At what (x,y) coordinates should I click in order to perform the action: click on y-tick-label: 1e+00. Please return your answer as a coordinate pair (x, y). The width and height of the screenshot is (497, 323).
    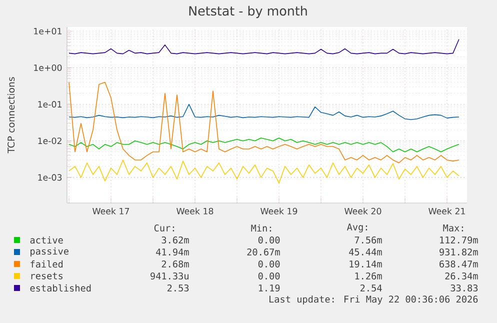
    Looking at the image, I should click on (48, 68).